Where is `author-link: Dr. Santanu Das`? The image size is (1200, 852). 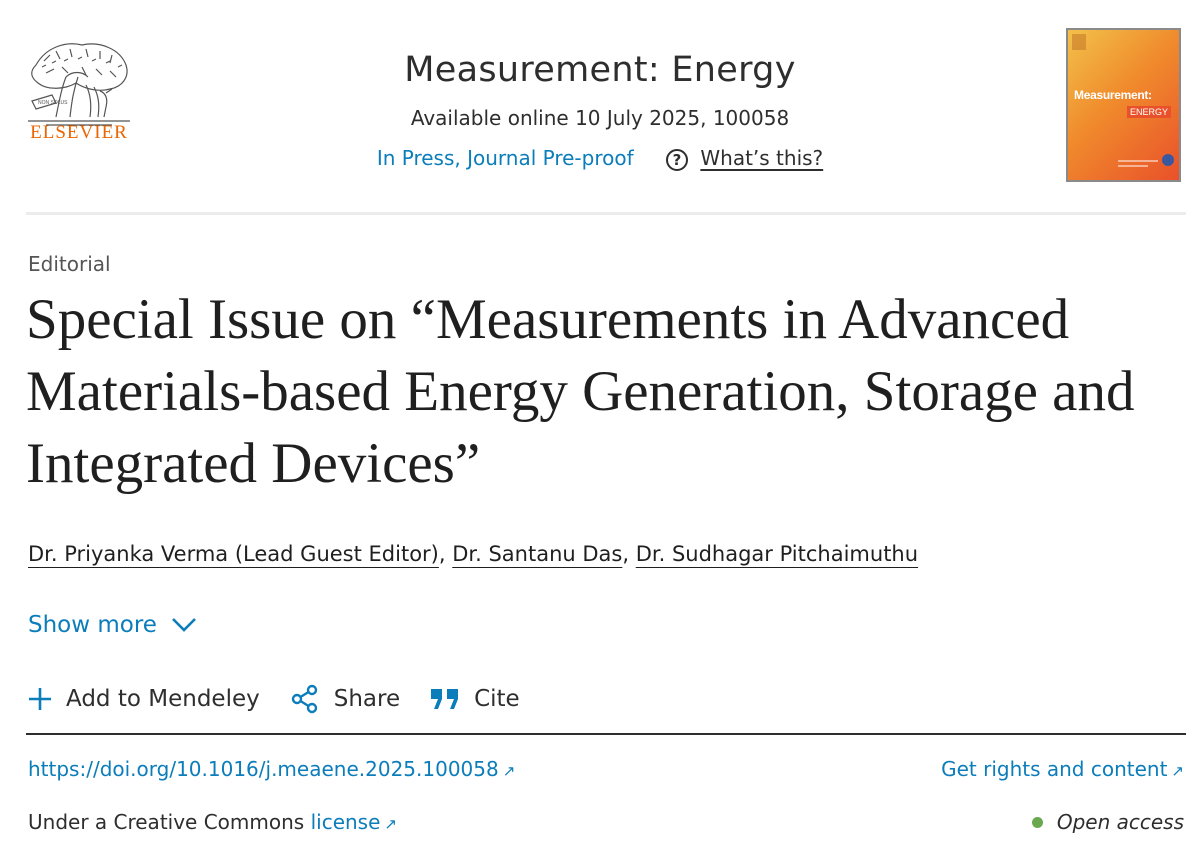
author-link: Dr. Santanu Das is located at coordinates (537, 554).